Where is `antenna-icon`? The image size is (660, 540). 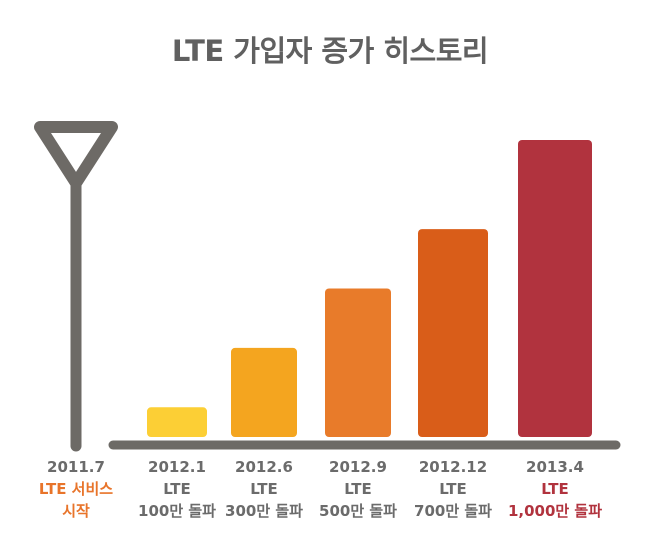 antenna-icon is located at coordinates (76, 155).